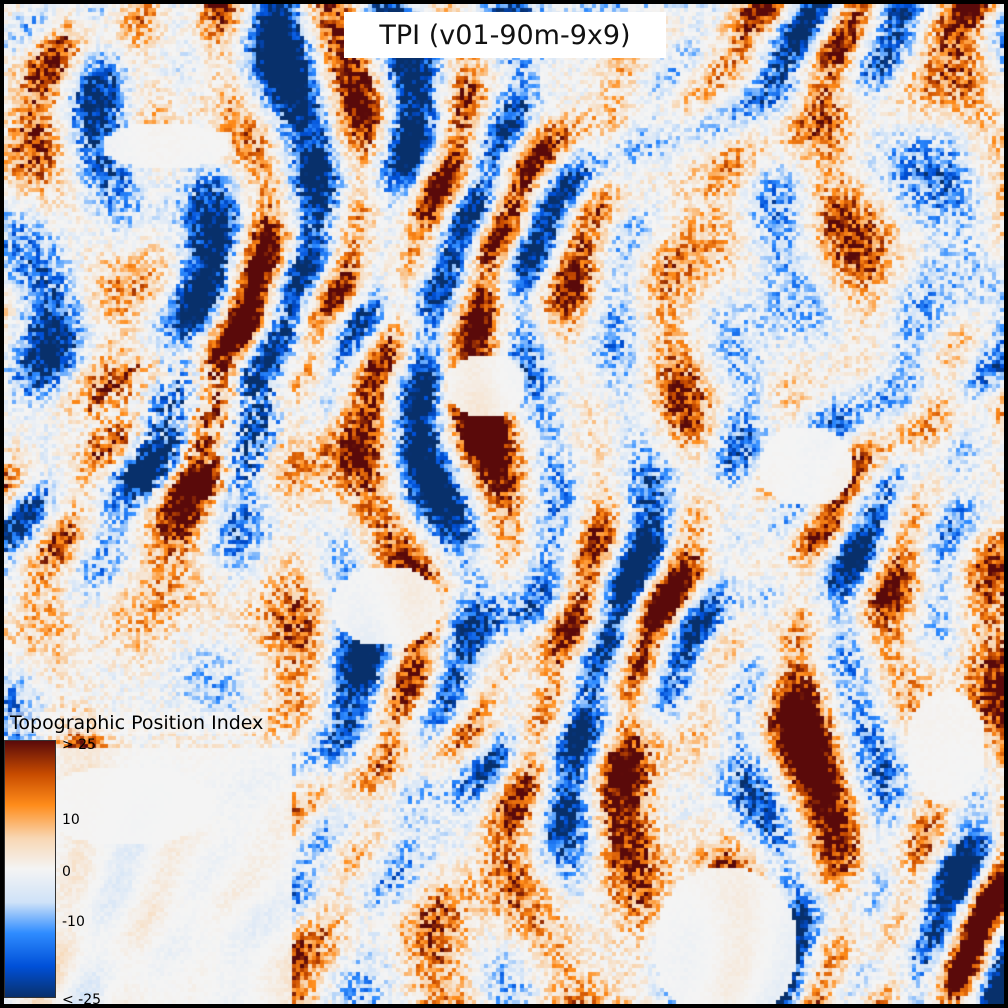  Describe the element at coordinates (66, 872) in the screenshot. I see `legend-tick-0: 0` at that location.